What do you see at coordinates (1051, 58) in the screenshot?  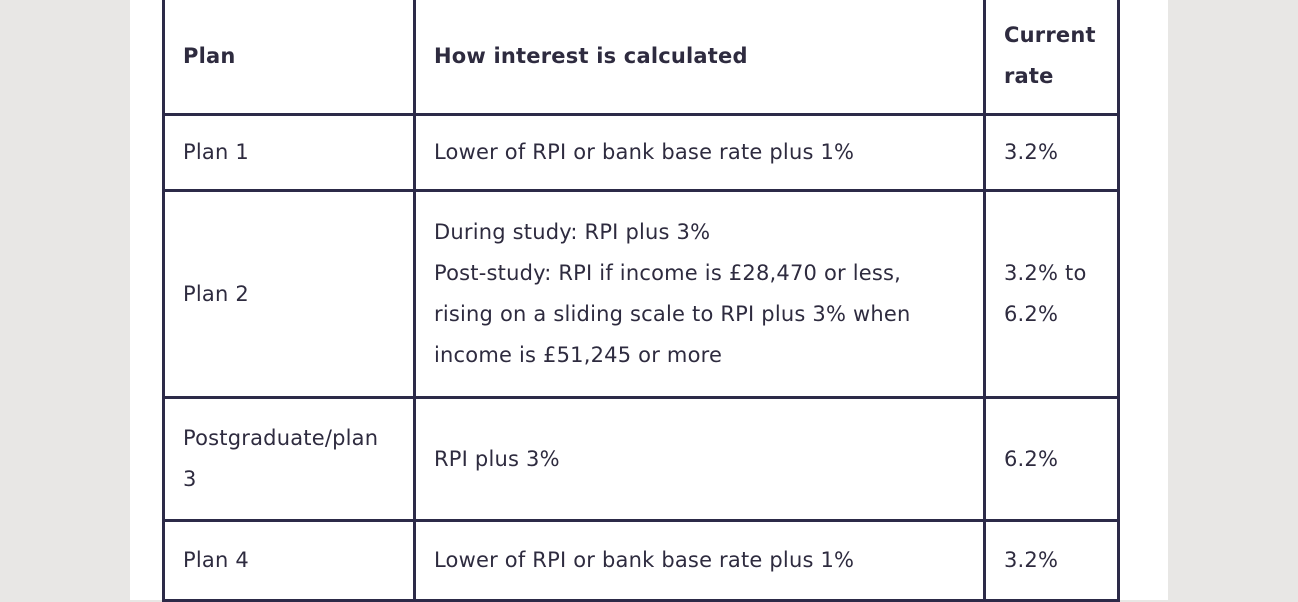 I see `header-current-rate: Current rate` at bounding box center [1051, 58].